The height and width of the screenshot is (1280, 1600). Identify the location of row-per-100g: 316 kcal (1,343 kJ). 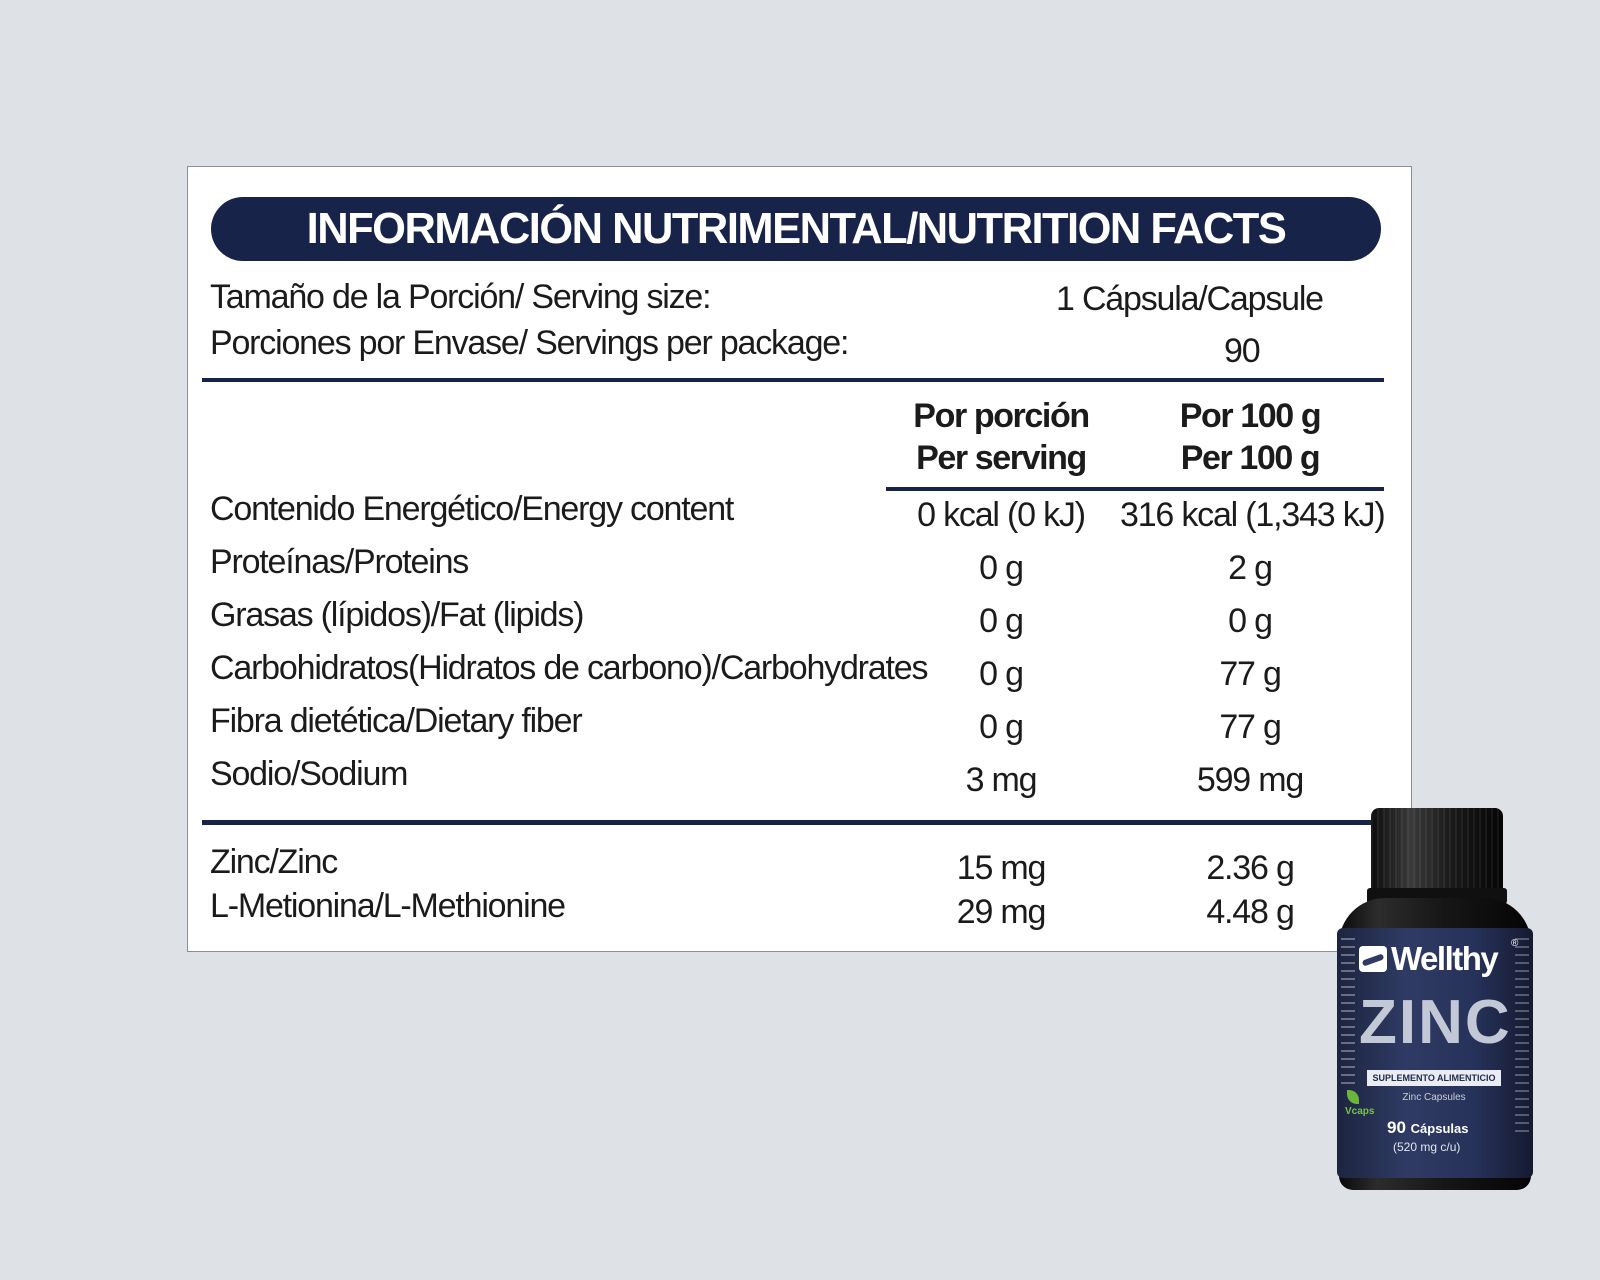
(1253, 515).